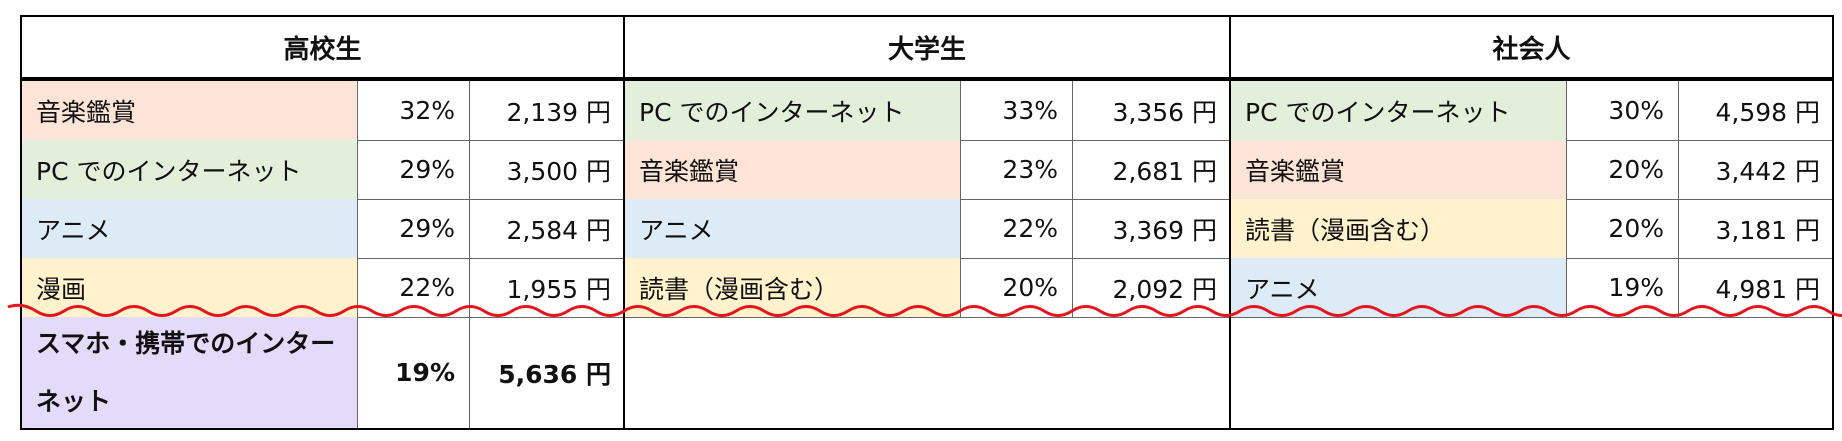 This screenshot has height=441, width=1842. What do you see at coordinates (1531, 49) in the screenshot?
I see `group-title: 社会人` at bounding box center [1531, 49].